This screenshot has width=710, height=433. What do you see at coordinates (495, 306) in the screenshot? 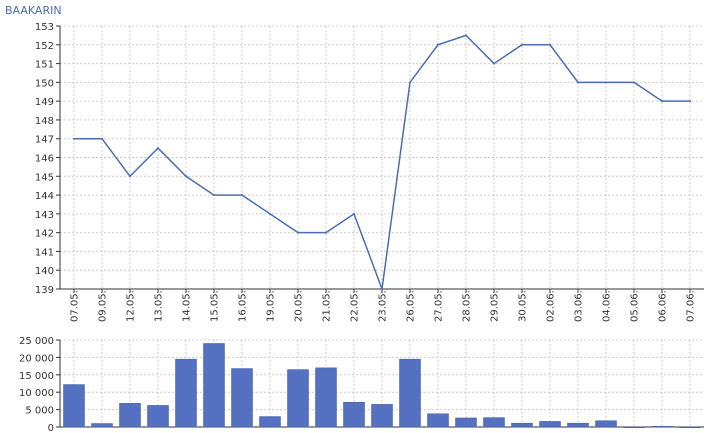
I see `date-label: 29.05.` at bounding box center [495, 306].